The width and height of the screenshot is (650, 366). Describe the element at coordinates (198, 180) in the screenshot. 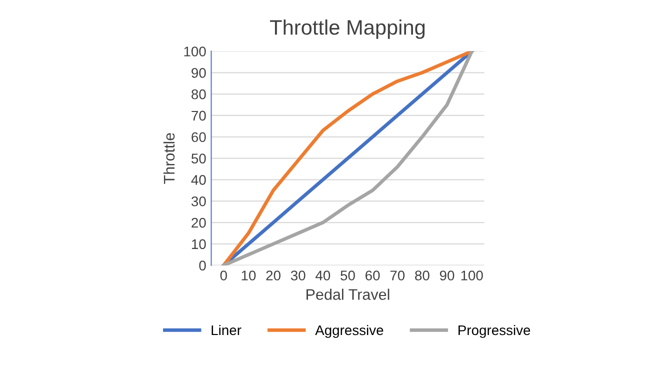

I see `y-tick-label: 40` at that location.